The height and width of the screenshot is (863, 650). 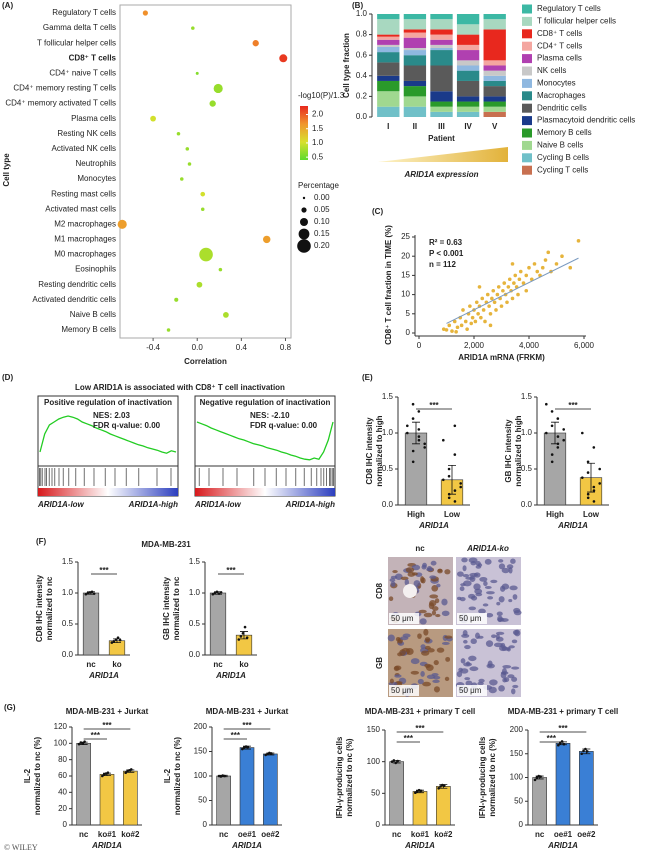 What do you see at coordinates (322, 245) in the screenshot?
I see `size-key-label: 0.20` at bounding box center [322, 245].